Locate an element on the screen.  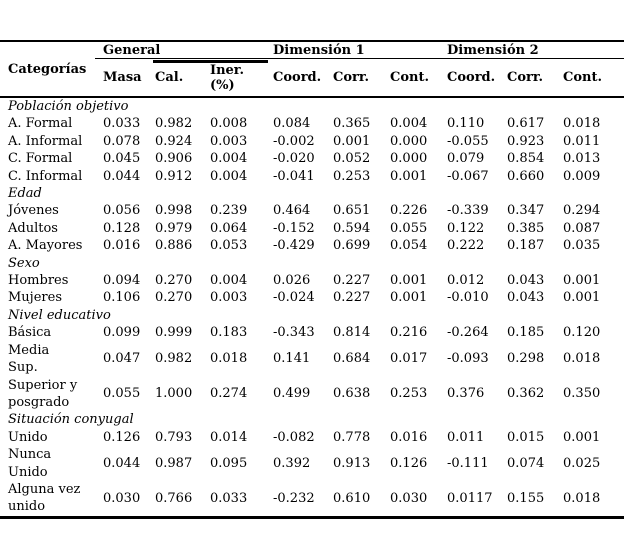
cell-value: 0.270 is located at coordinates (174, 281).